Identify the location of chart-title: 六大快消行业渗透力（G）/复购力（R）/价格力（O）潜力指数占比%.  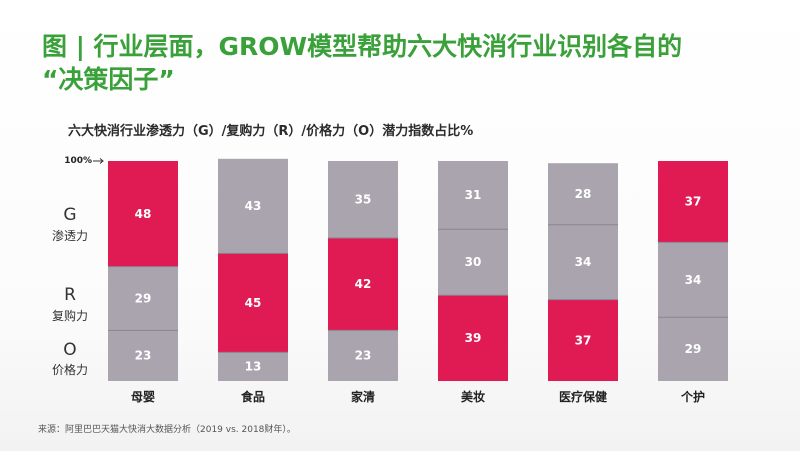
(271, 131).